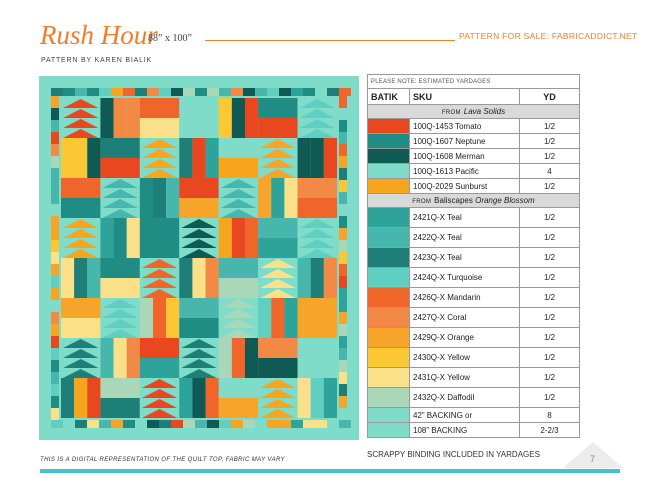 This screenshot has width=647, height=500. What do you see at coordinates (548, 36) in the screenshot?
I see `sale-link: PATTERN FOR SALE: FABRICADDICT.NET` at bounding box center [548, 36].